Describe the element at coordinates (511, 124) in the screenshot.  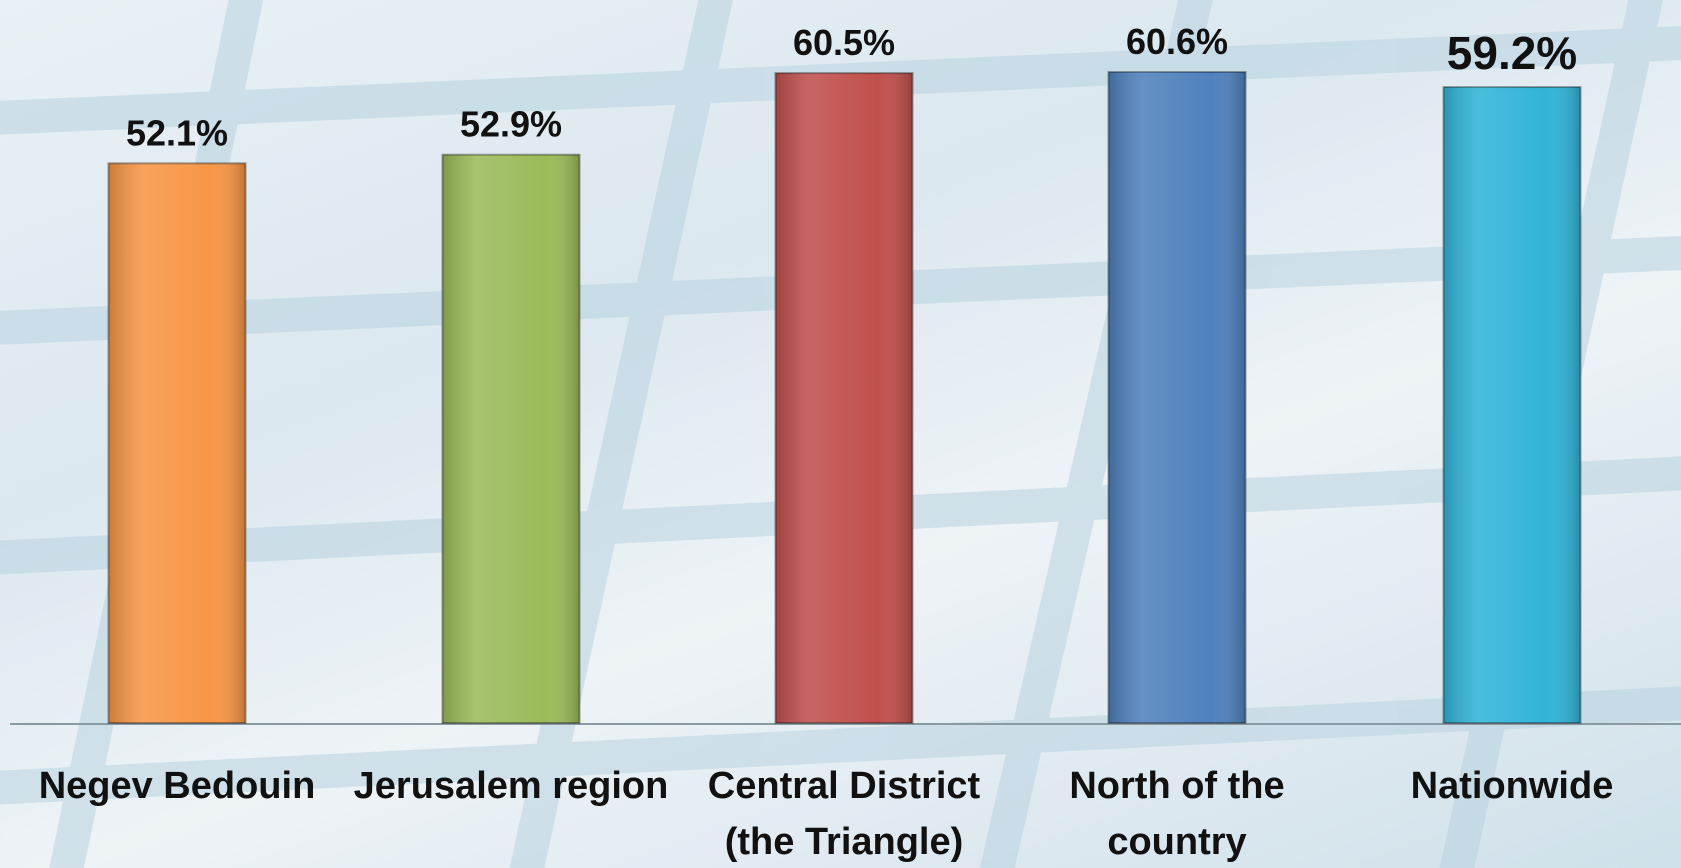
I see `value-label: 52.9%` at that location.